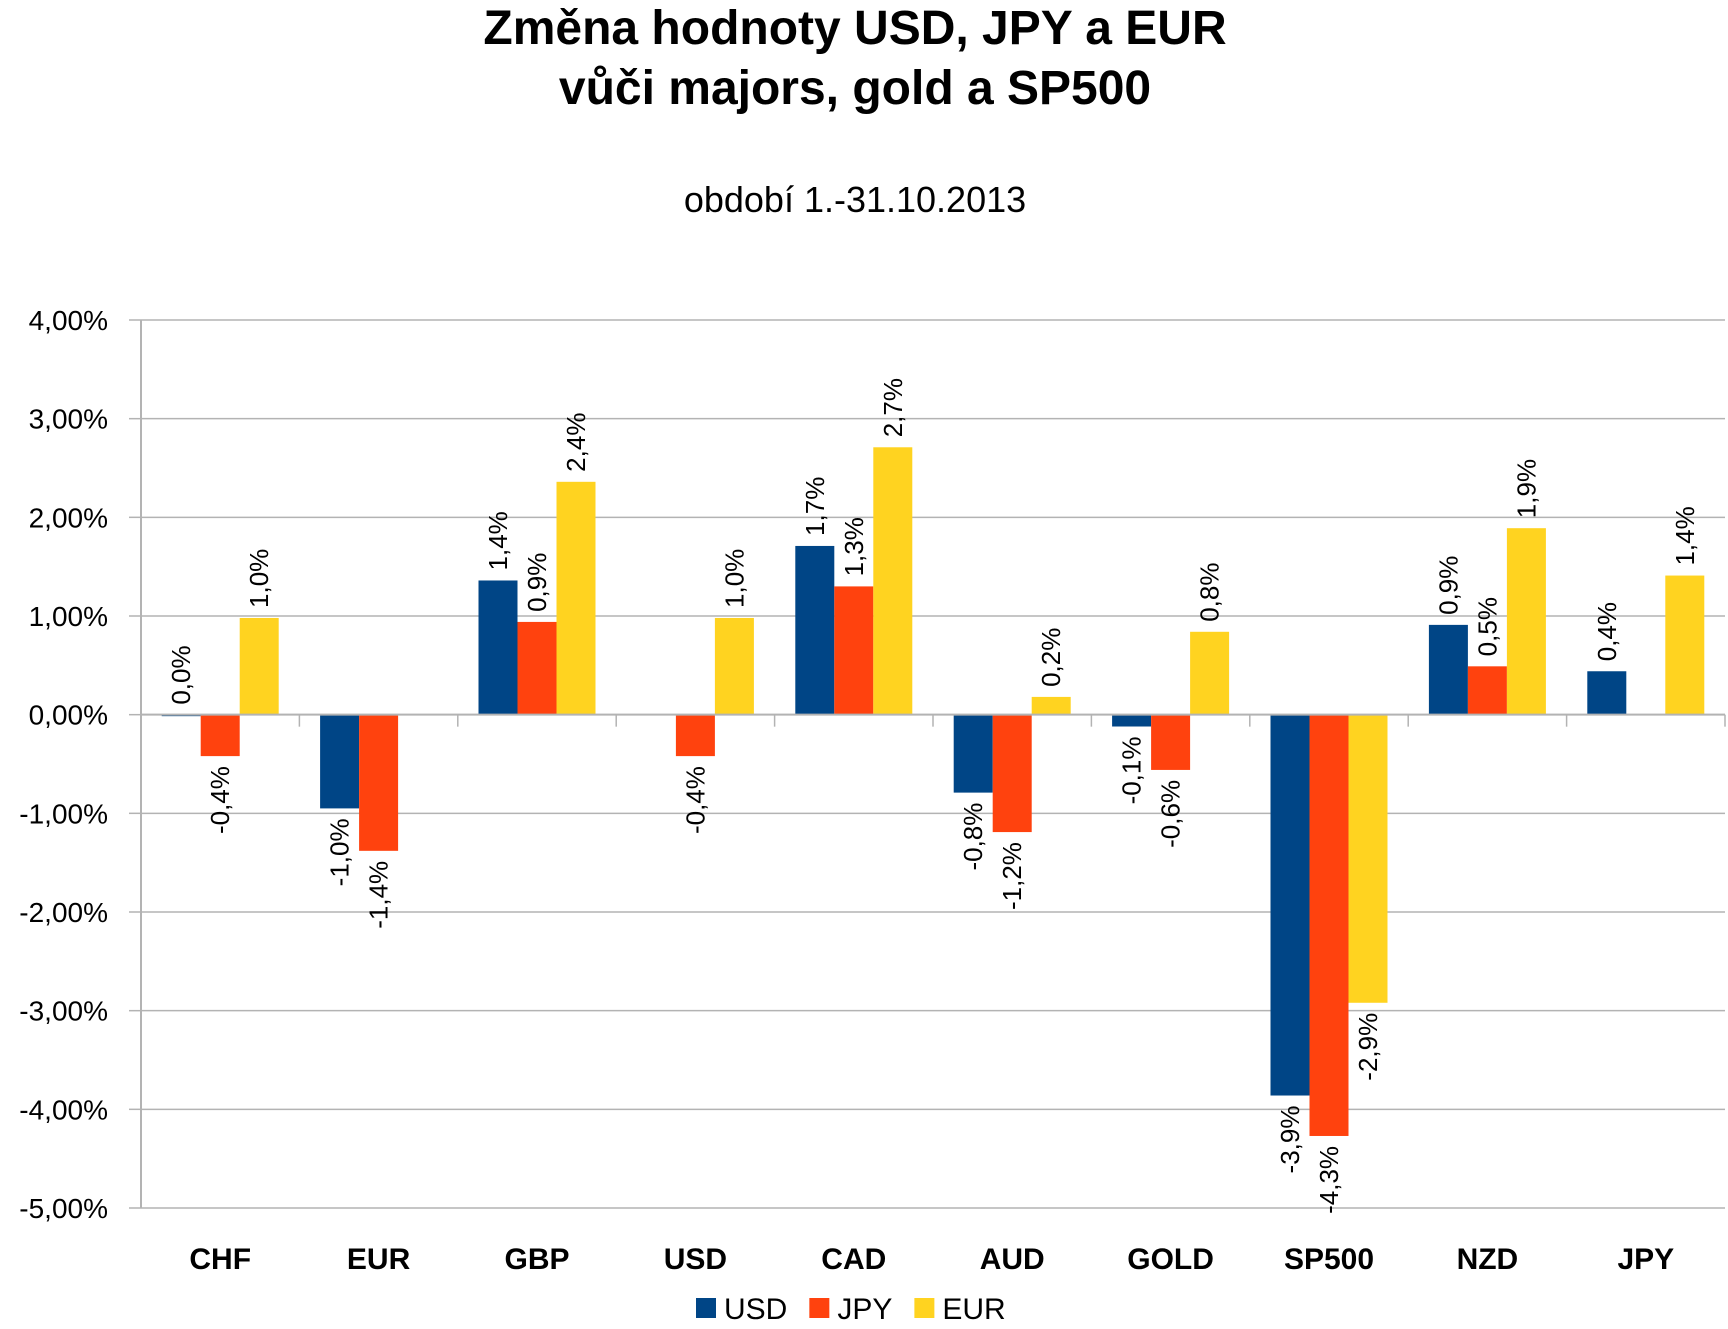 Image resolution: width=1728 pixels, height=1329 pixels. What do you see at coordinates (1171, 742) in the screenshot?
I see `bar-jpy-gold` at bounding box center [1171, 742].